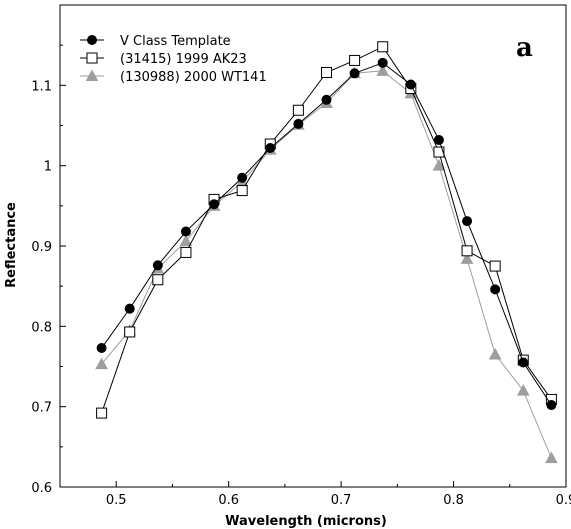 This screenshot has width=571, height=529. I want to click on legend-label: V Class Template, so click(175, 41).